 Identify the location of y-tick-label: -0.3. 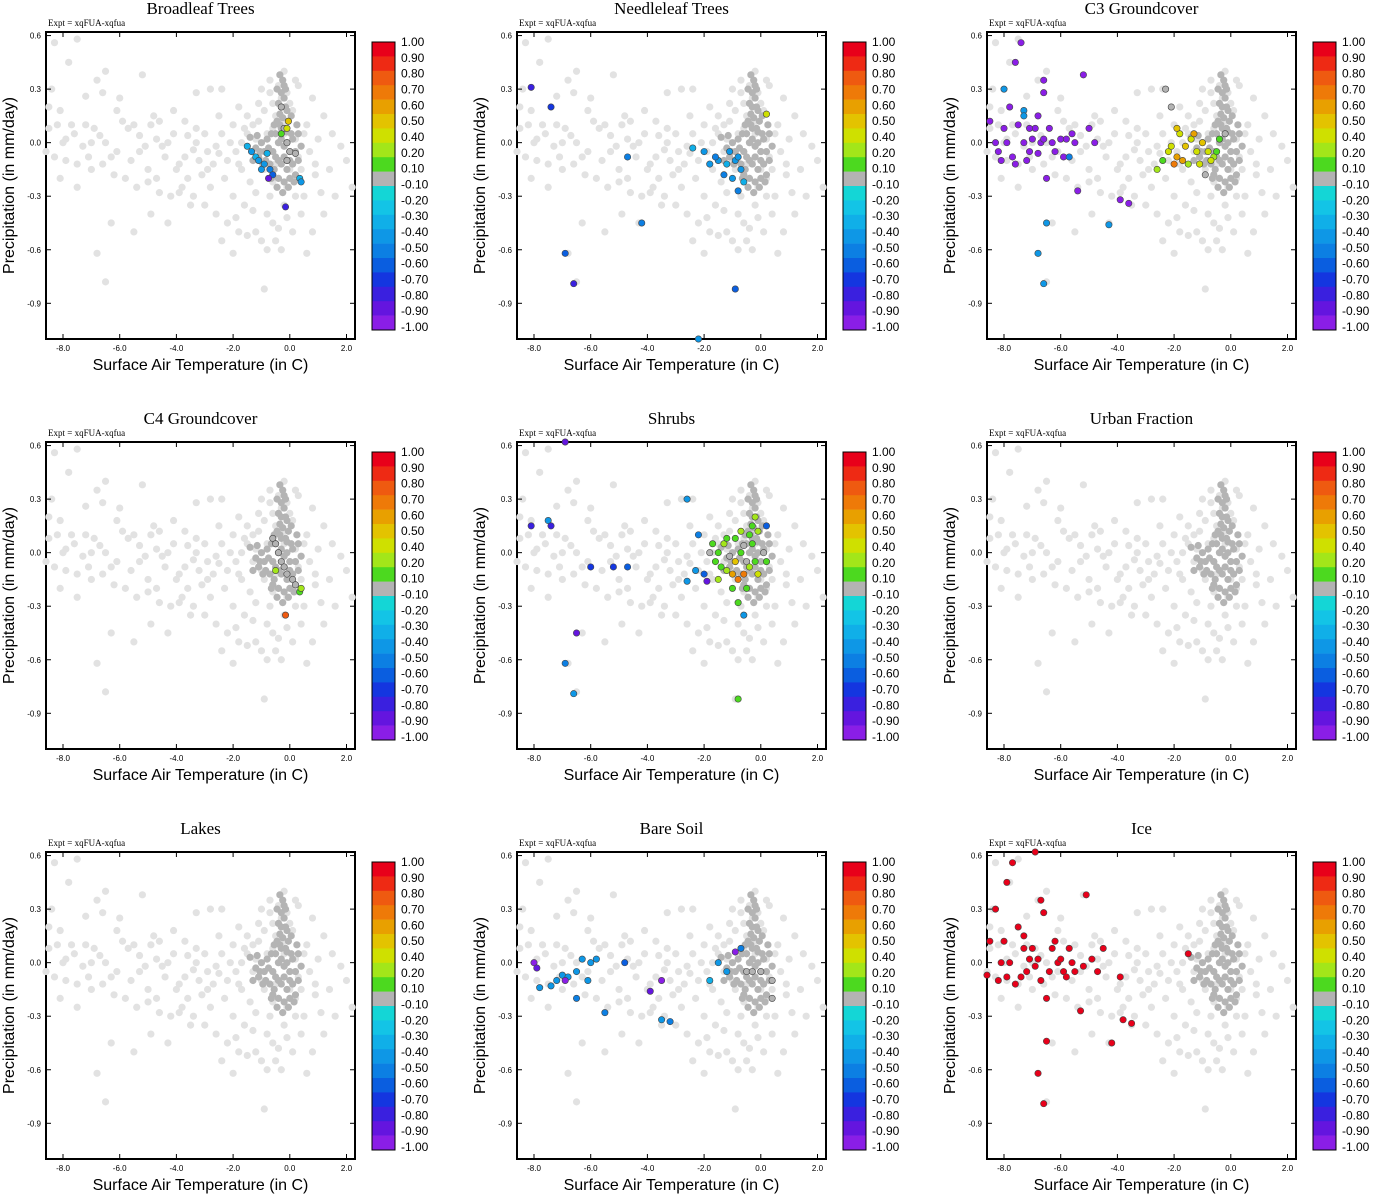
(34, 606).